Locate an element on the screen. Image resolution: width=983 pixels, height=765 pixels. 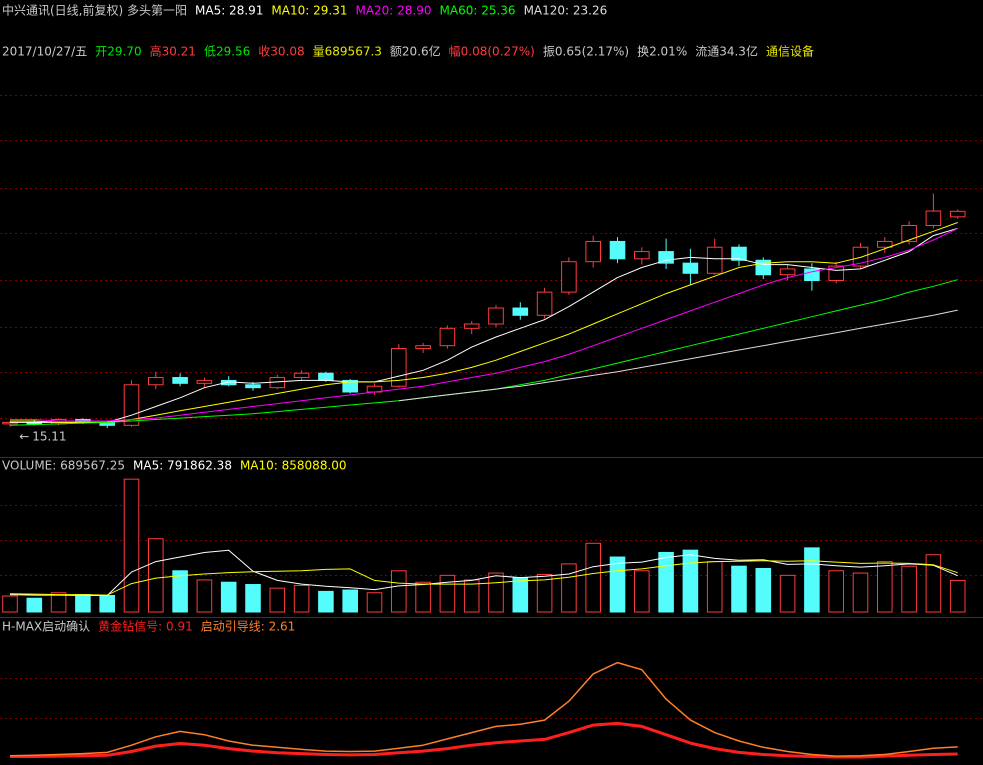
legend-entry: MA5: 28.91 is located at coordinates (229, 11).